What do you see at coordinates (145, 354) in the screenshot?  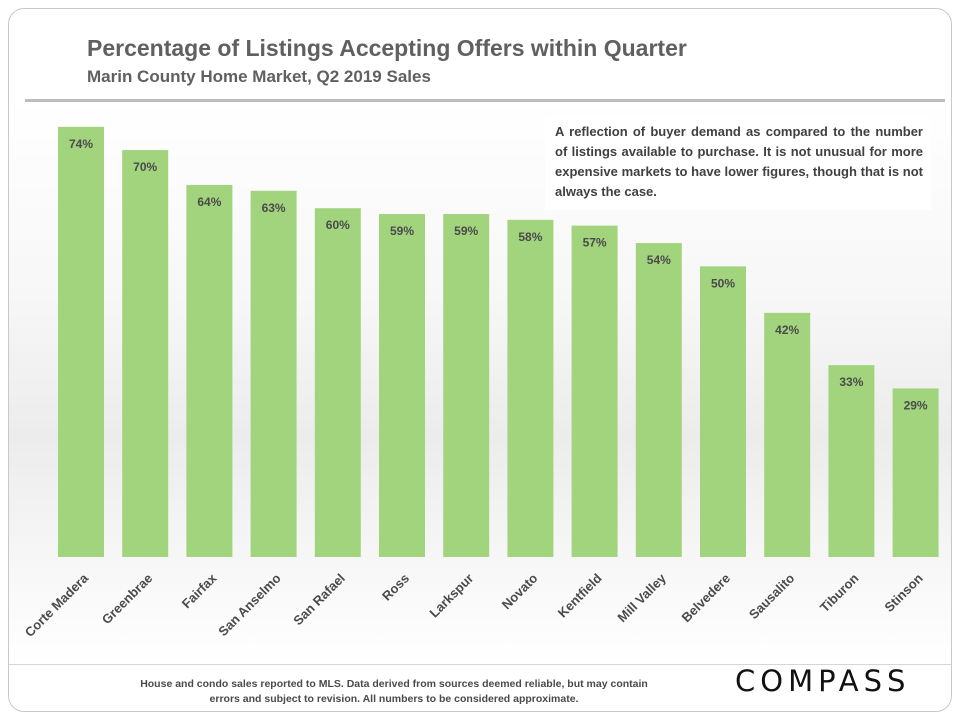 I see `bar-greenbrae` at bounding box center [145, 354].